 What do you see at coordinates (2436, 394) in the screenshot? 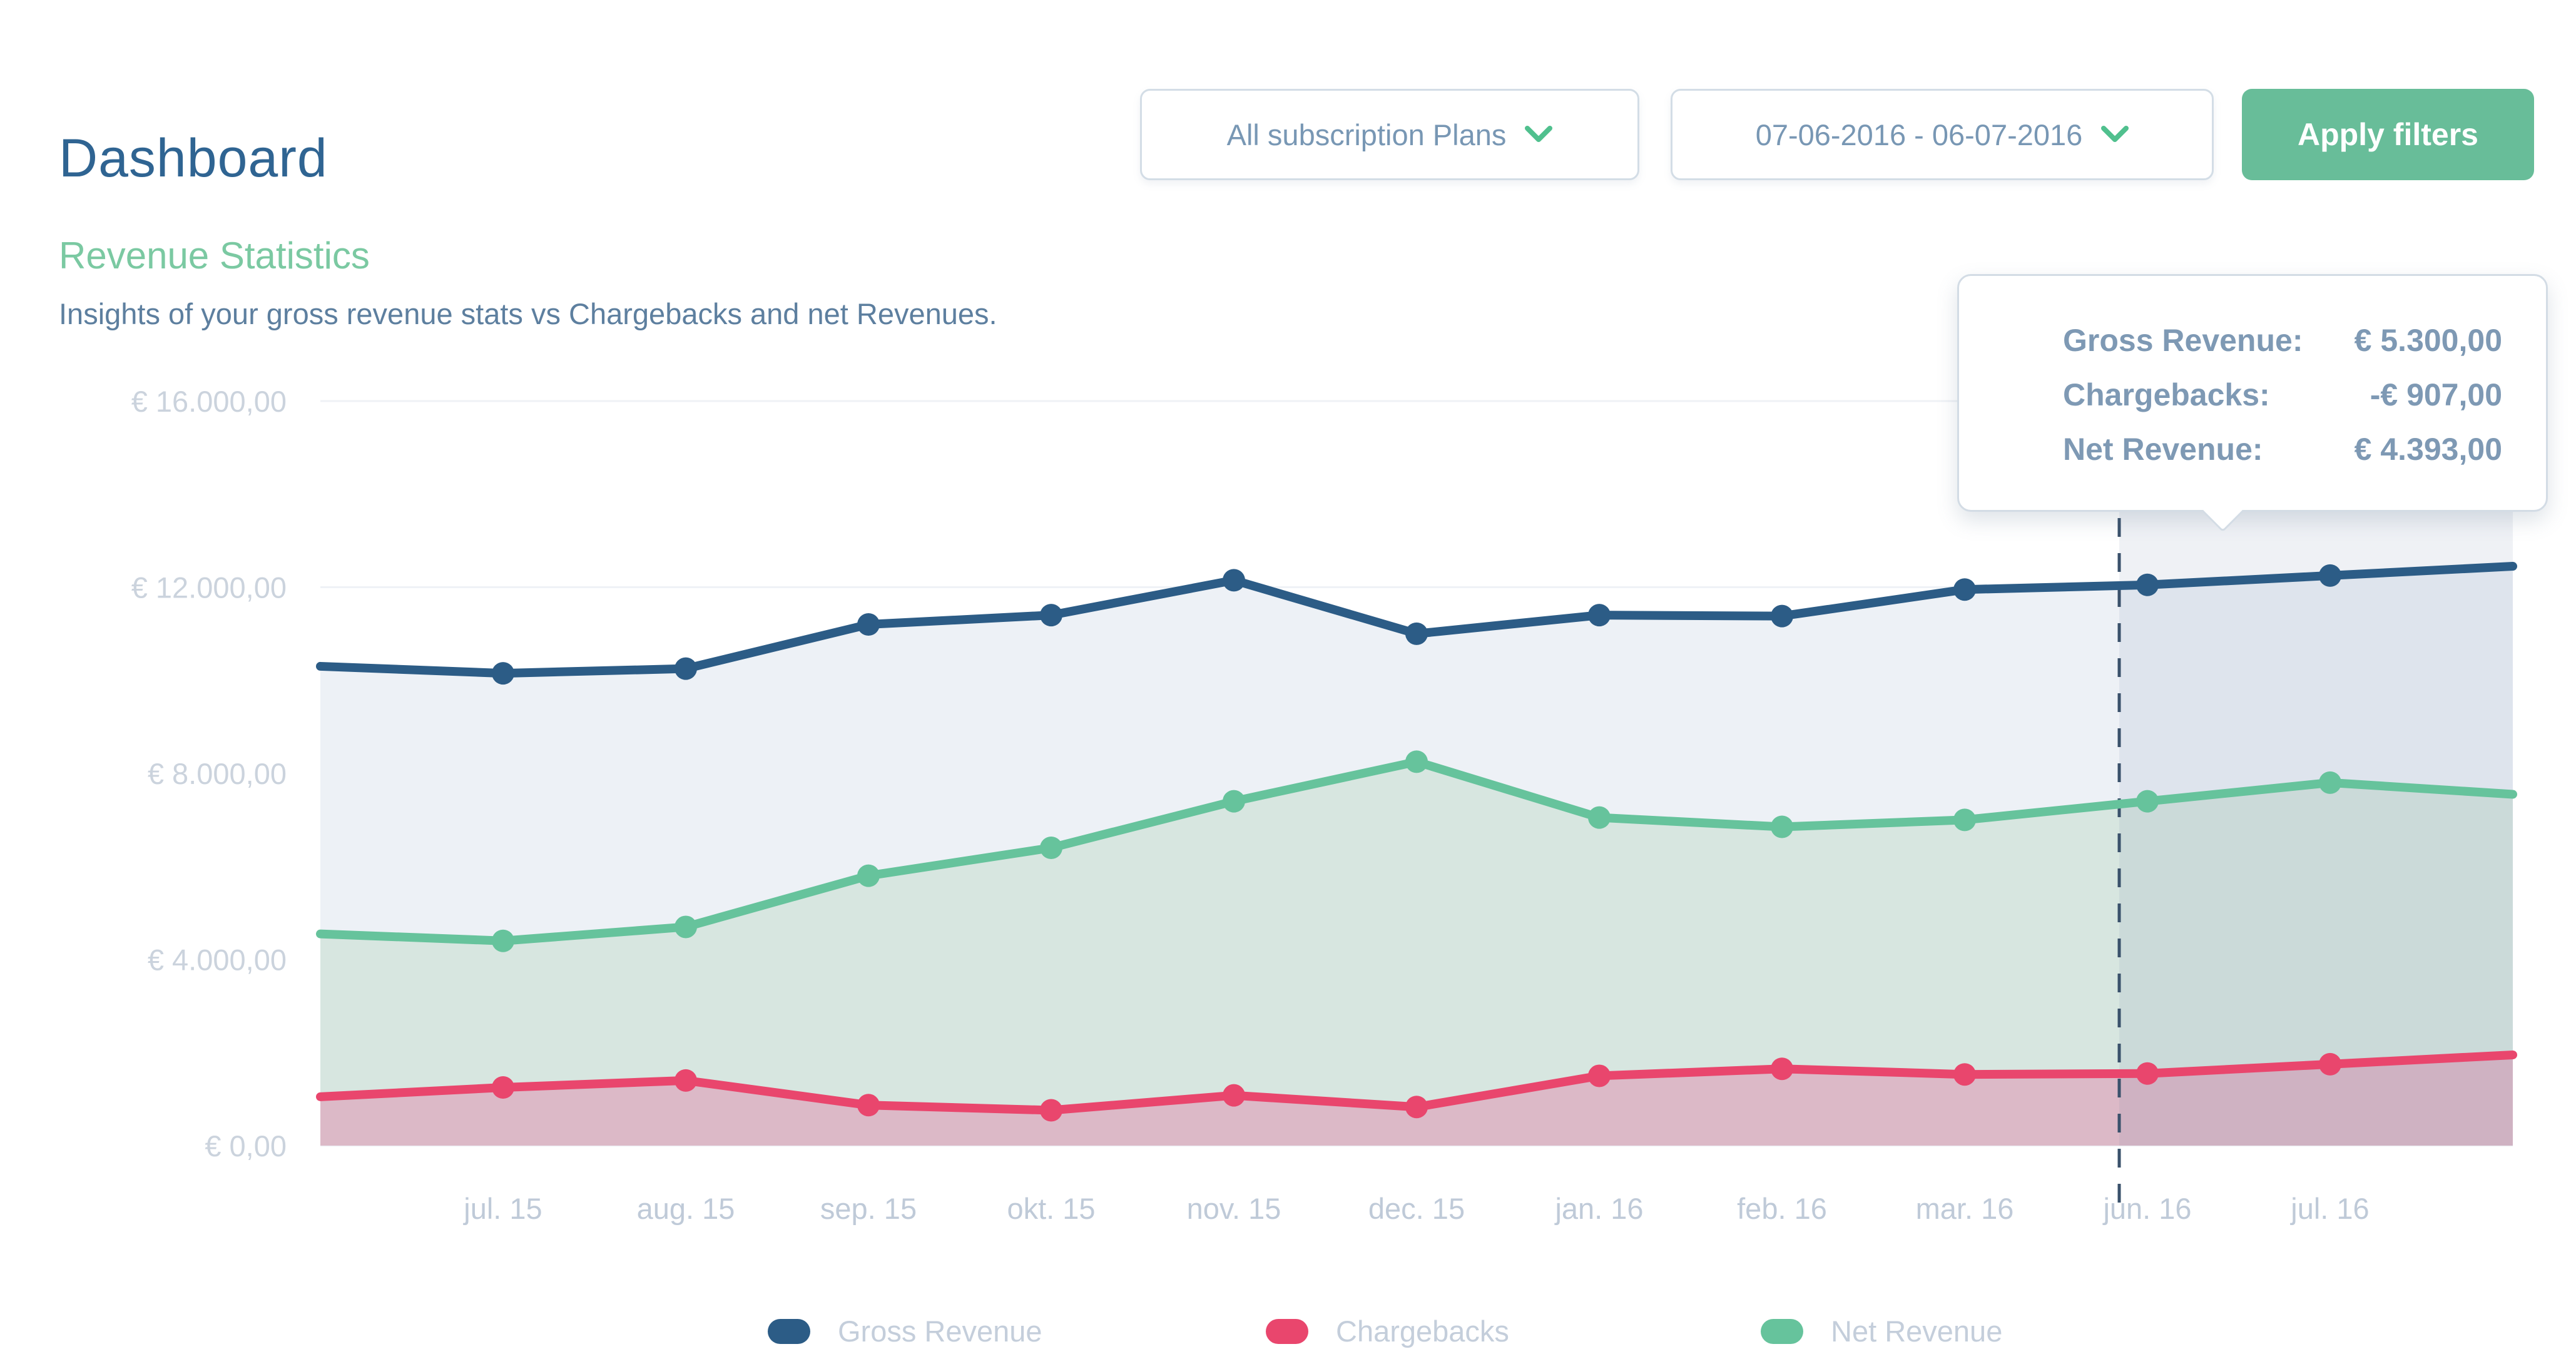
I see `tooltip-value: -€ 907,00` at bounding box center [2436, 394].